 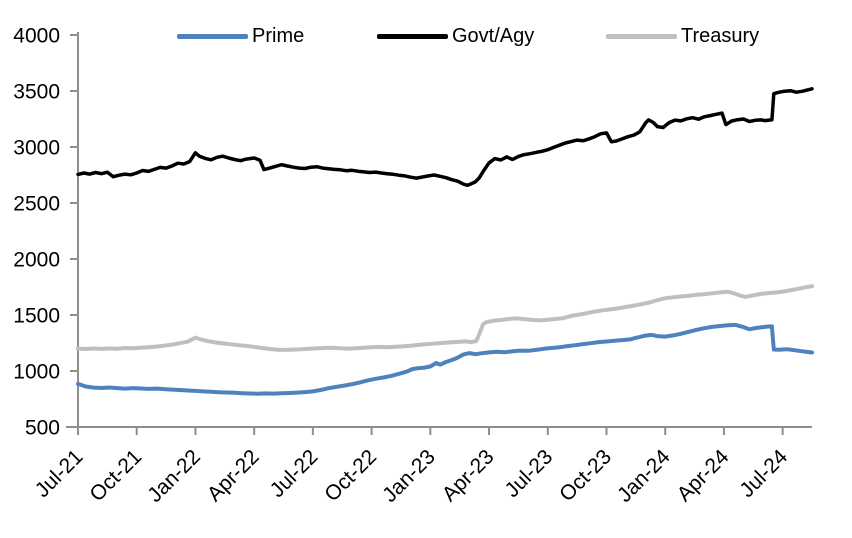 I want to click on y-axis-tick-label: 3500, so click(x=36, y=92).